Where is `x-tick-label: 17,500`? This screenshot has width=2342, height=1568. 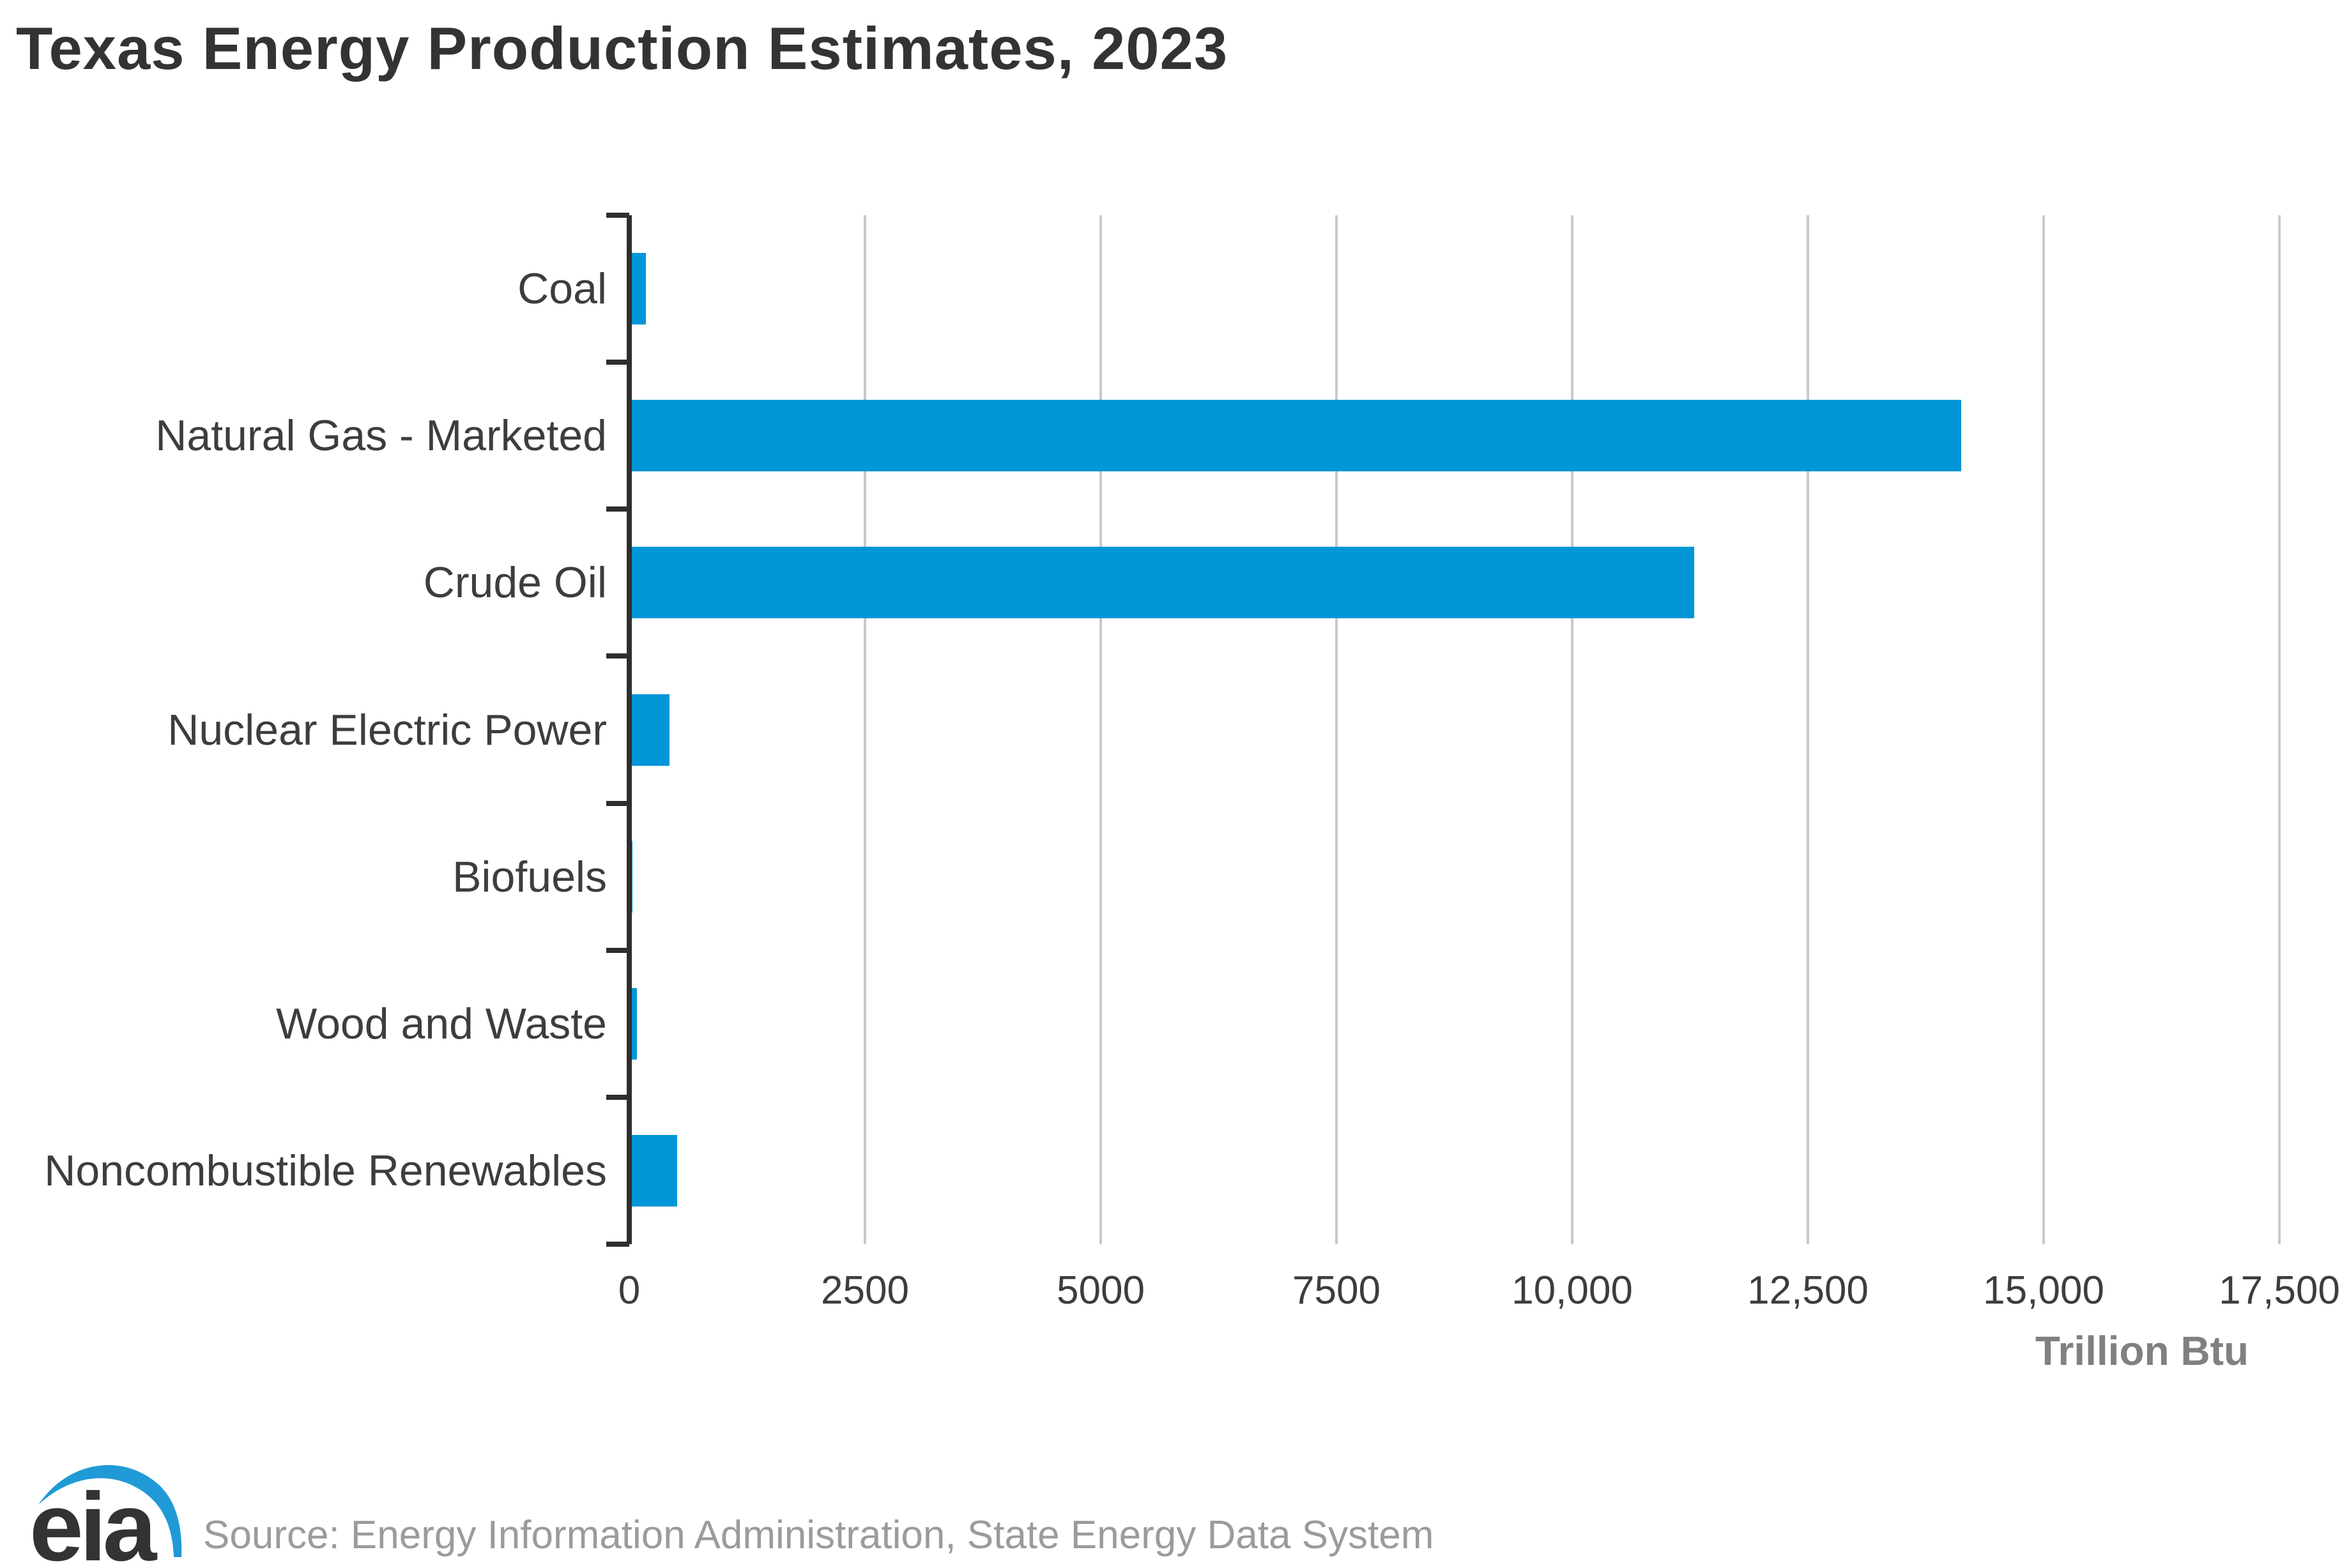
x-tick-label: 17,500 is located at coordinates (2279, 1290).